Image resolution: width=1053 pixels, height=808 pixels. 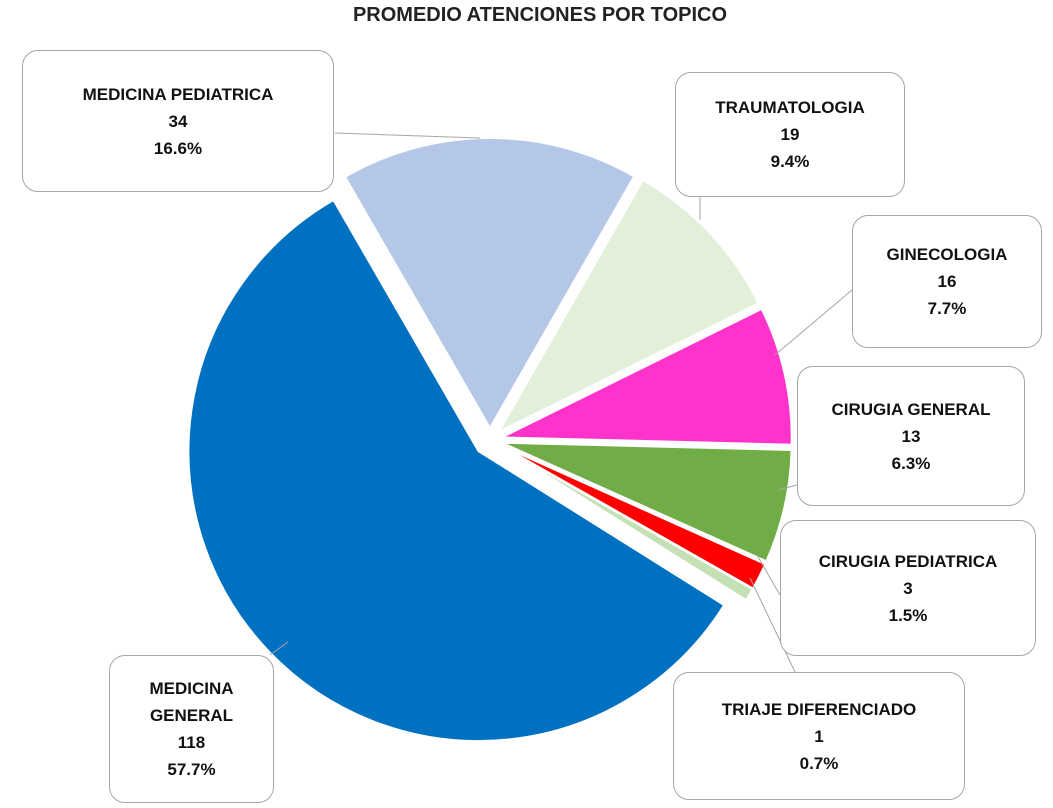 I want to click on percent-label: 0.7%, so click(x=819, y=763).